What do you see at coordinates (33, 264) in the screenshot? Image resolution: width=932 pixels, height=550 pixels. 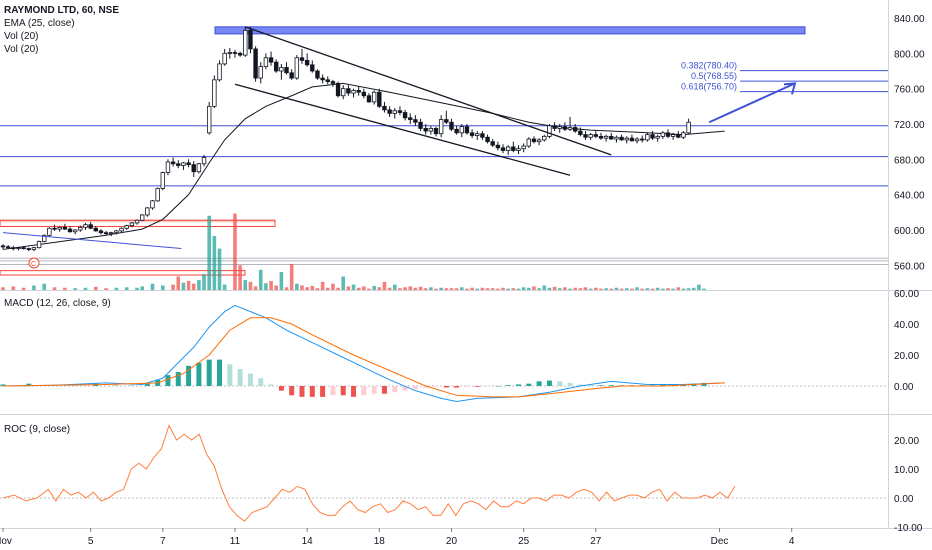 I see `marker-c-label: C` at bounding box center [33, 264].